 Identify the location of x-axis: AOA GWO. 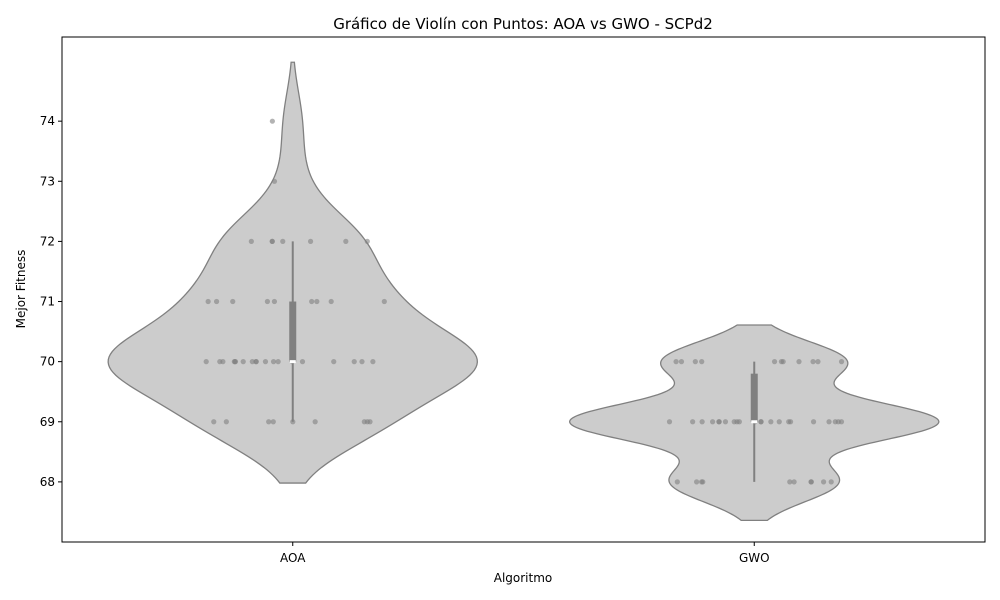
(525, 553).